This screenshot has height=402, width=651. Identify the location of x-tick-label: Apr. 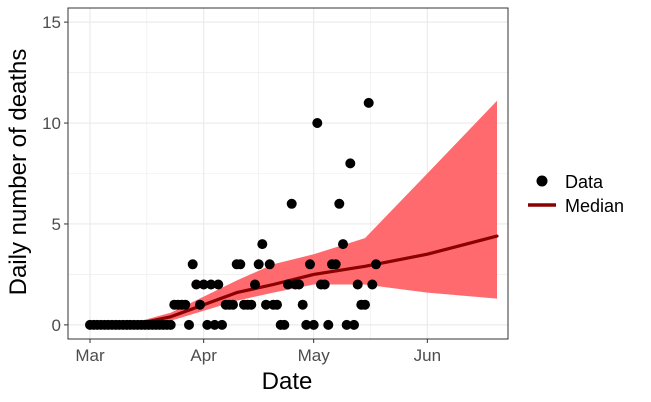
(203, 355).